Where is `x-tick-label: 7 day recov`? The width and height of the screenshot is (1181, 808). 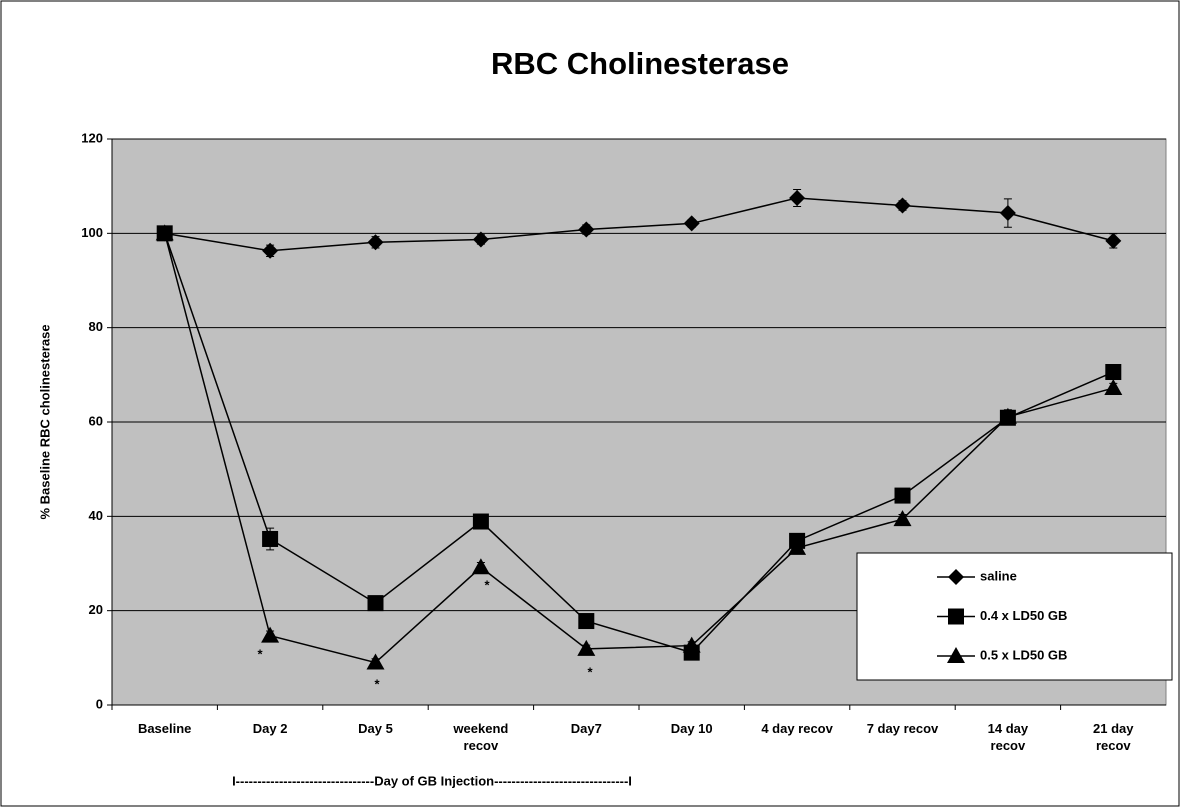 x-tick-label: 7 day recov is located at coordinates (902, 728).